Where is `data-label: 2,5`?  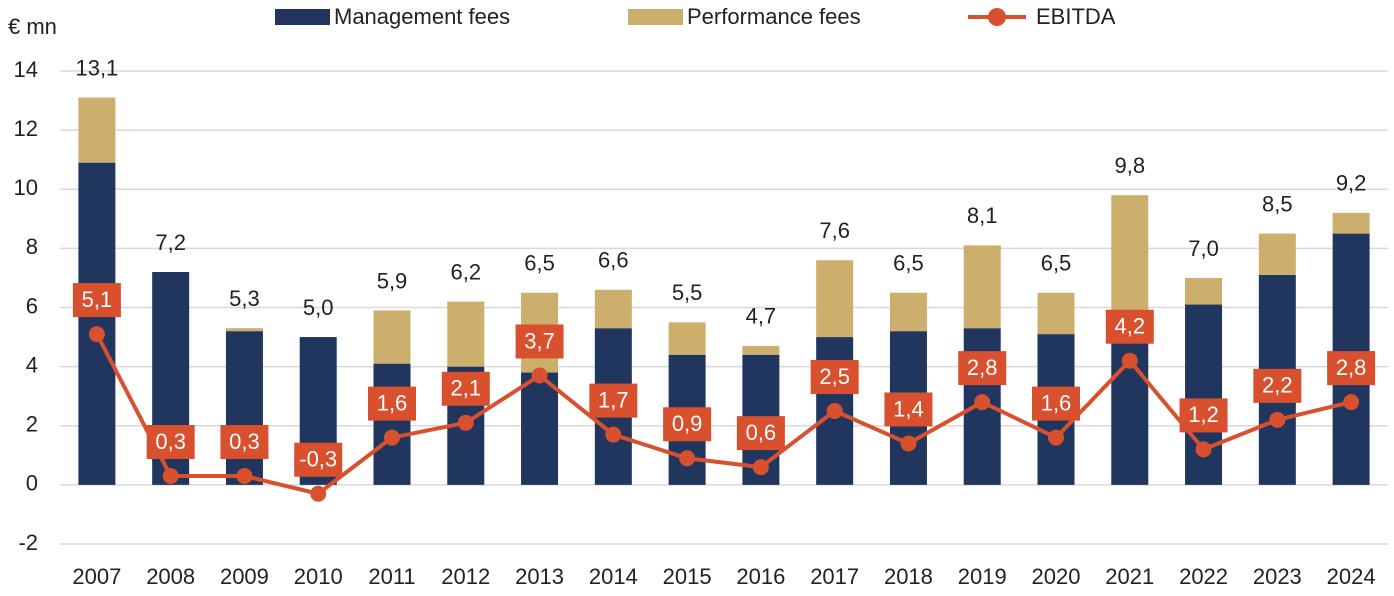 data-label: 2,5 is located at coordinates (834, 376).